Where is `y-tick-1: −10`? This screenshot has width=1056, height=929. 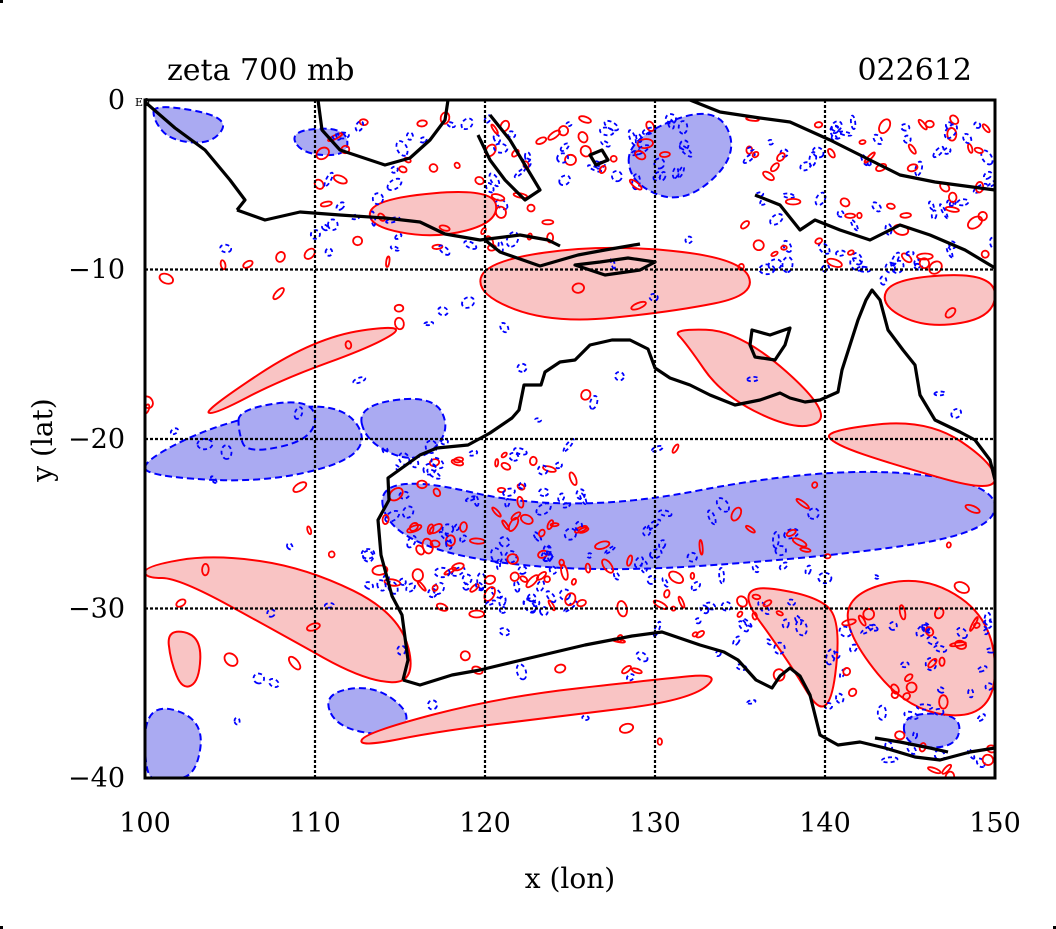
y-tick-1: −10 is located at coordinates (96, 270).